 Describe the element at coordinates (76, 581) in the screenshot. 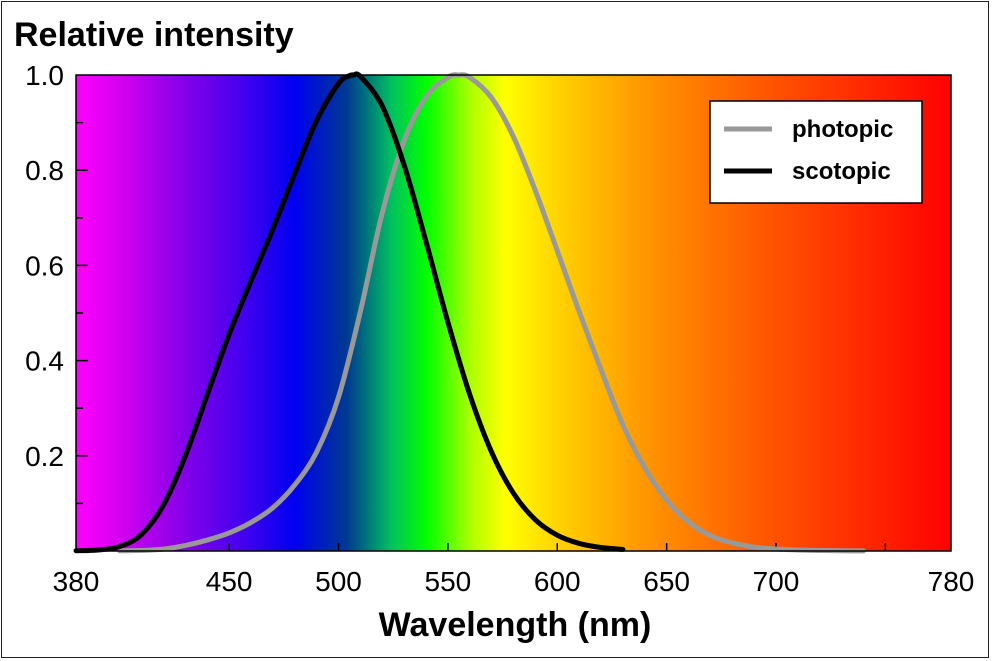

I see `x-tick-label: 380` at that location.